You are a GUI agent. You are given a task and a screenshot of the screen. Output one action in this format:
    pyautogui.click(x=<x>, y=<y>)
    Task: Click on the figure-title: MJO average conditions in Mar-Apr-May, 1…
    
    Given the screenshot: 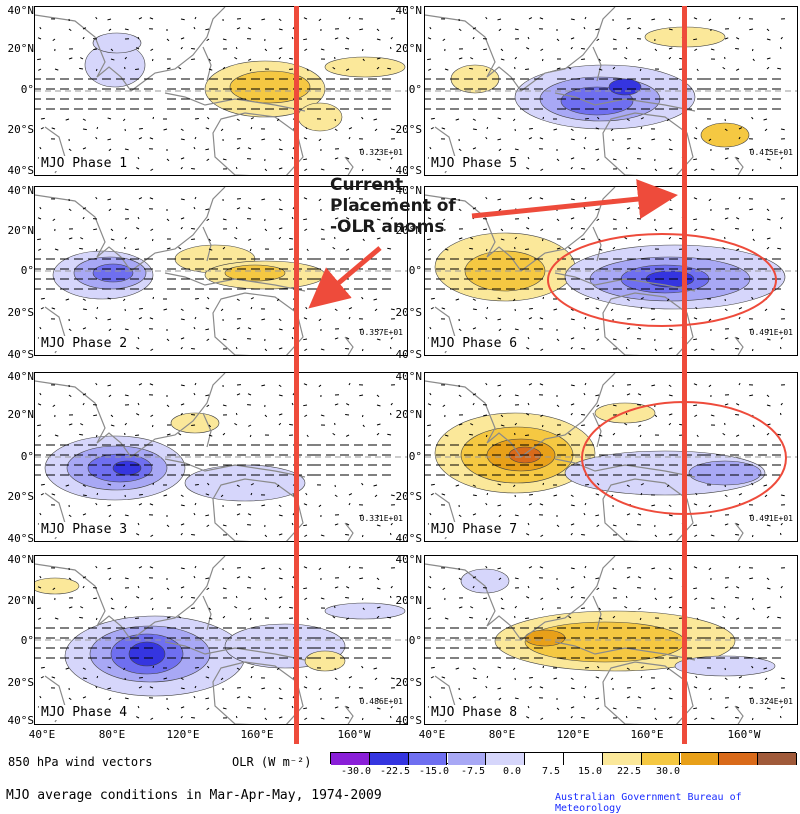 What is the action you would take?
    pyautogui.click(x=194, y=795)
    